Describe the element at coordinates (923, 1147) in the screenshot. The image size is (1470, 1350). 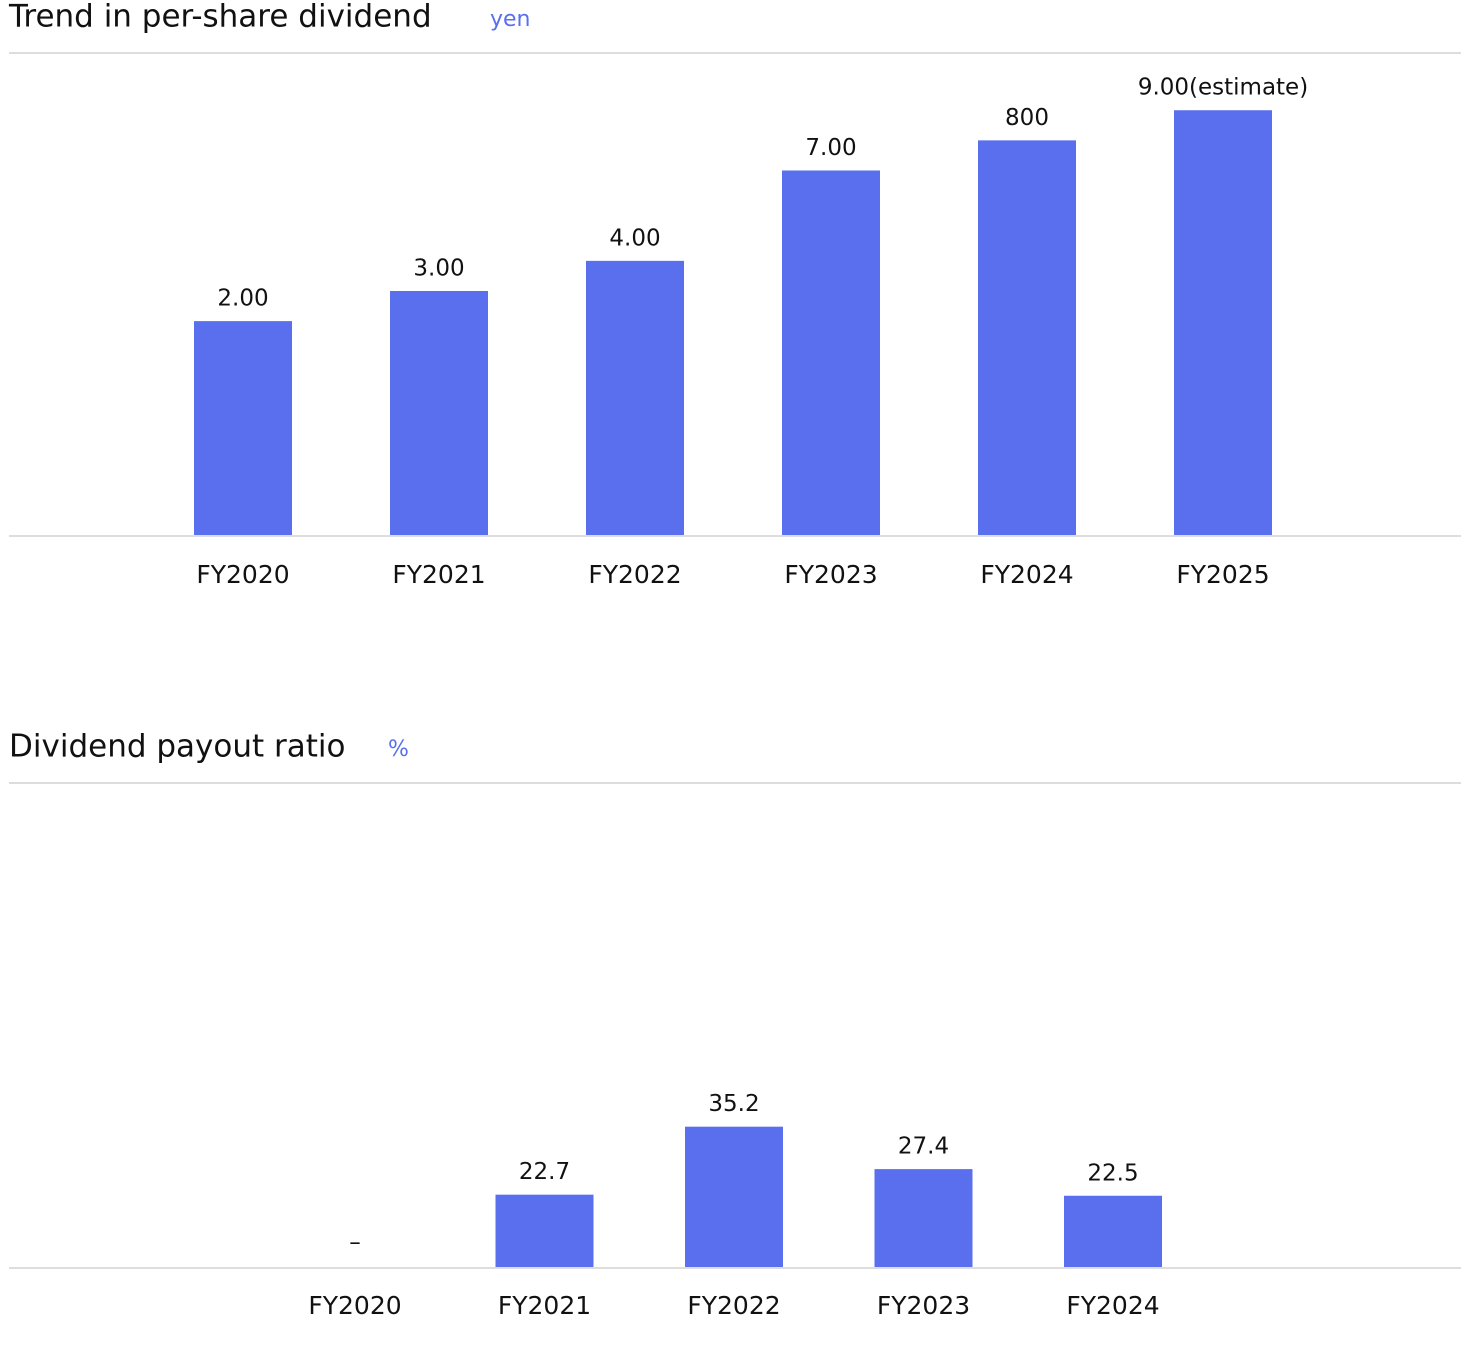
I see `value-label: 27.4` at that location.